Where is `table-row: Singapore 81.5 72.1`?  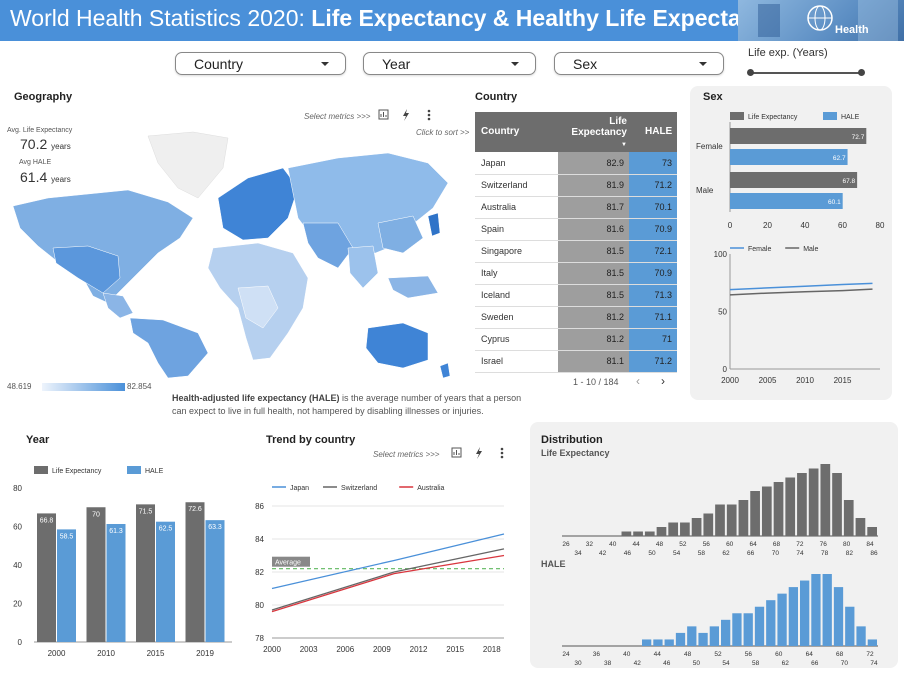 table-row: Singapore 81.5 72.1 is located at coordinates (576, 251).